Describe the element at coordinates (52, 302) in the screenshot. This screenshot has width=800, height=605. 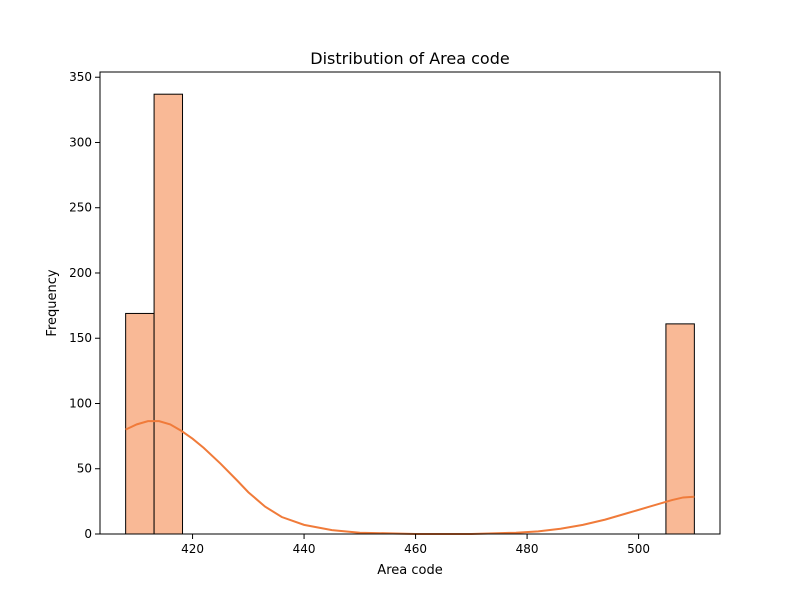
I see `y-axis-label: Frequency` at that location.